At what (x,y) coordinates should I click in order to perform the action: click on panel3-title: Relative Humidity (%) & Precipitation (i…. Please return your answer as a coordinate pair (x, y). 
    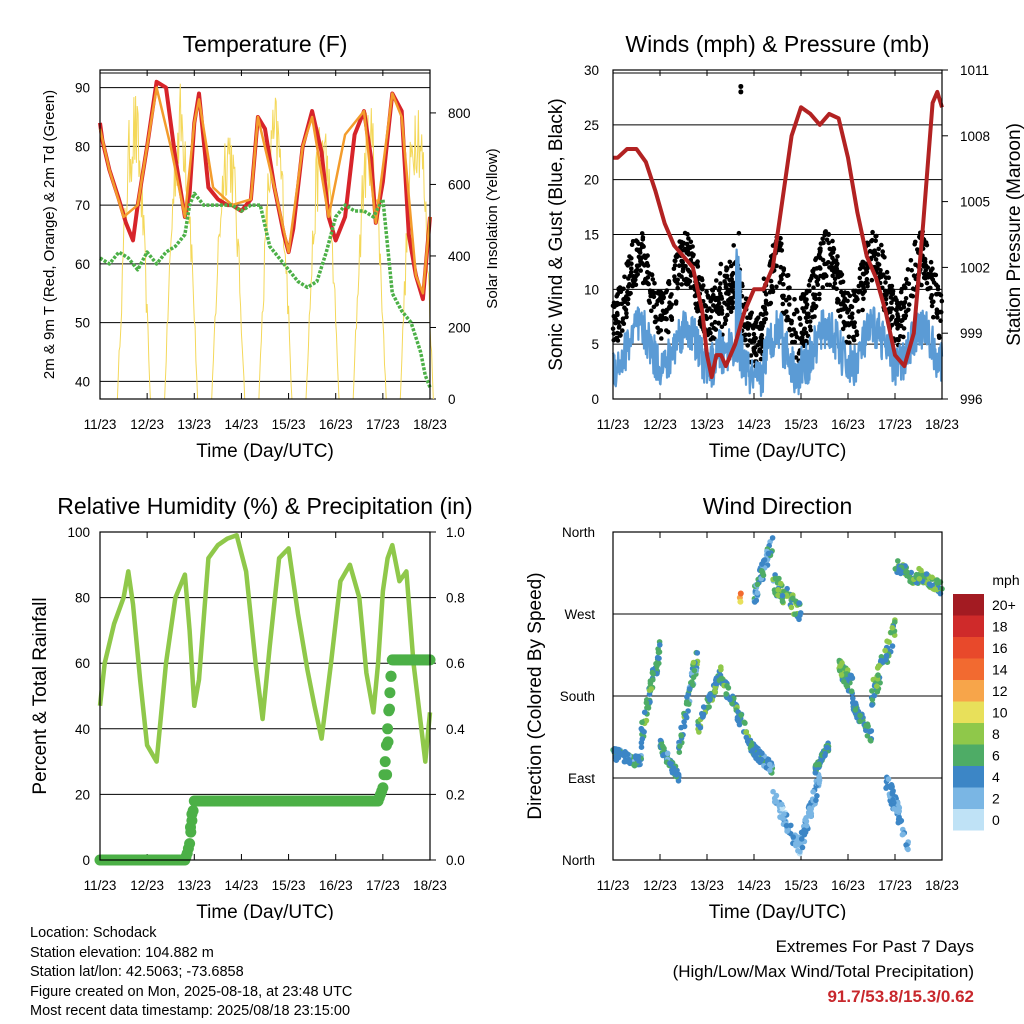
    Looking at the image, I should click on (264, 506).